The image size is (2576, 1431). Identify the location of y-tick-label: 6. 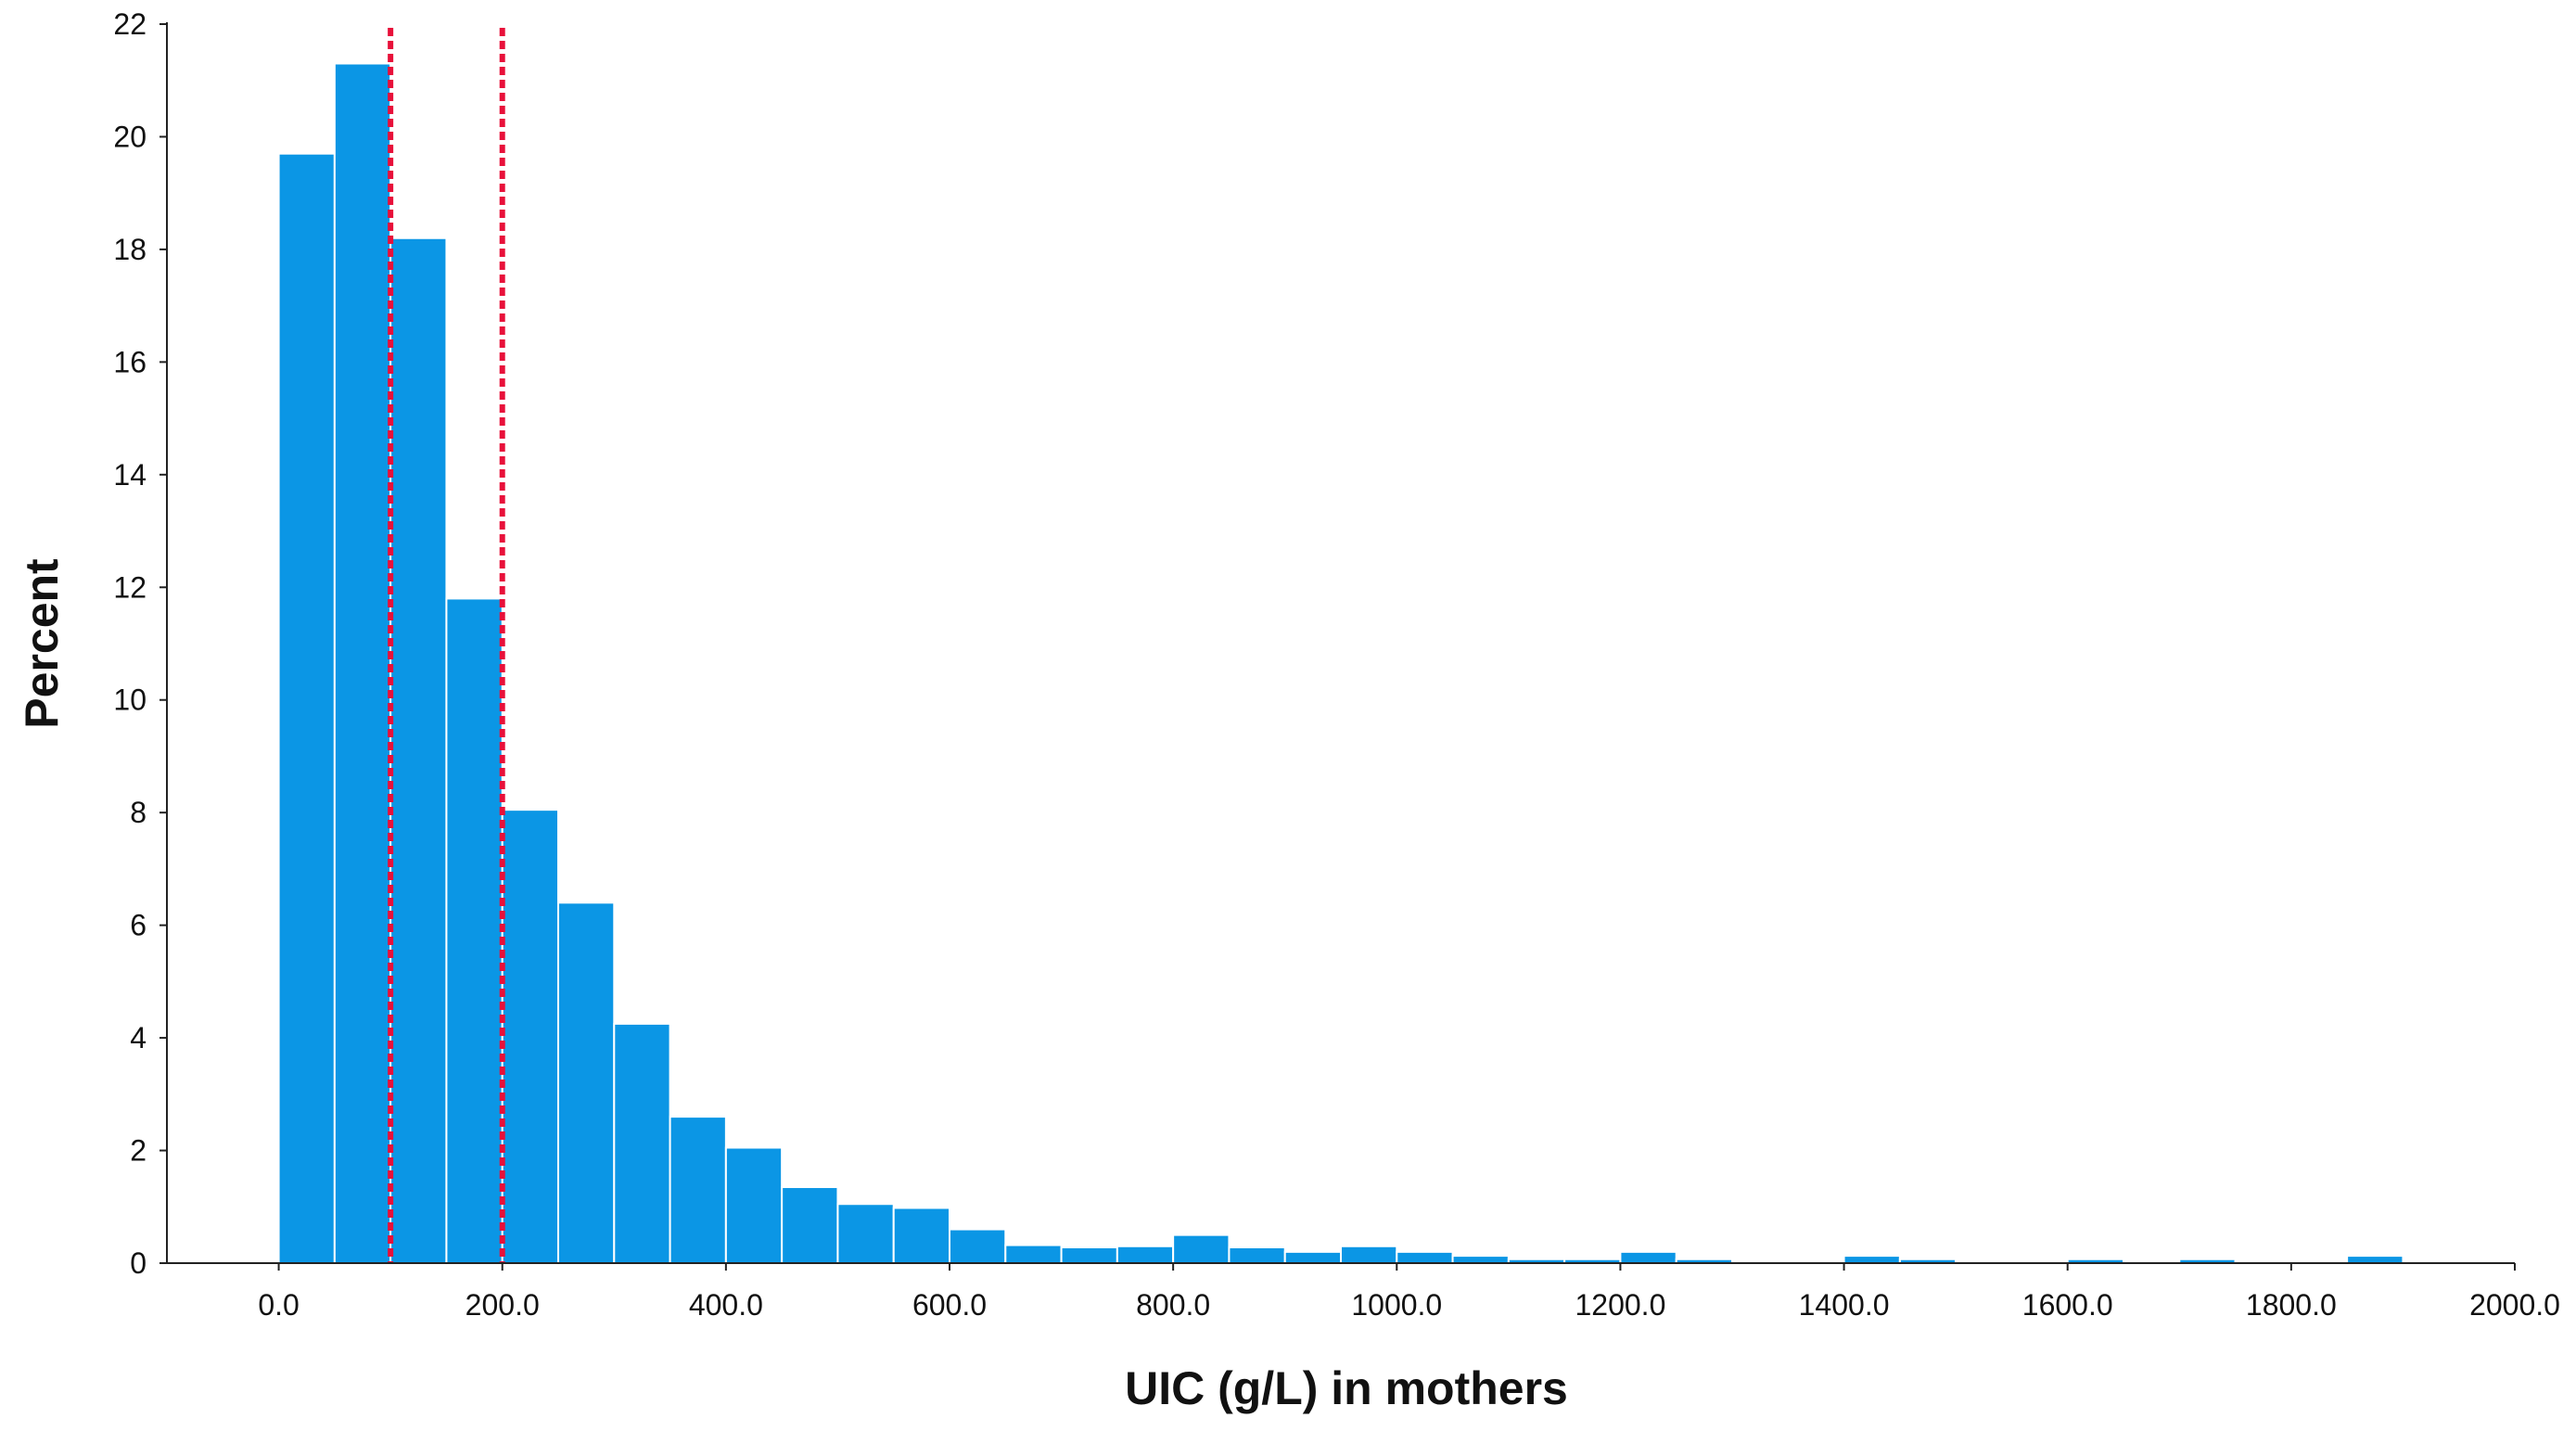
(139, 925).